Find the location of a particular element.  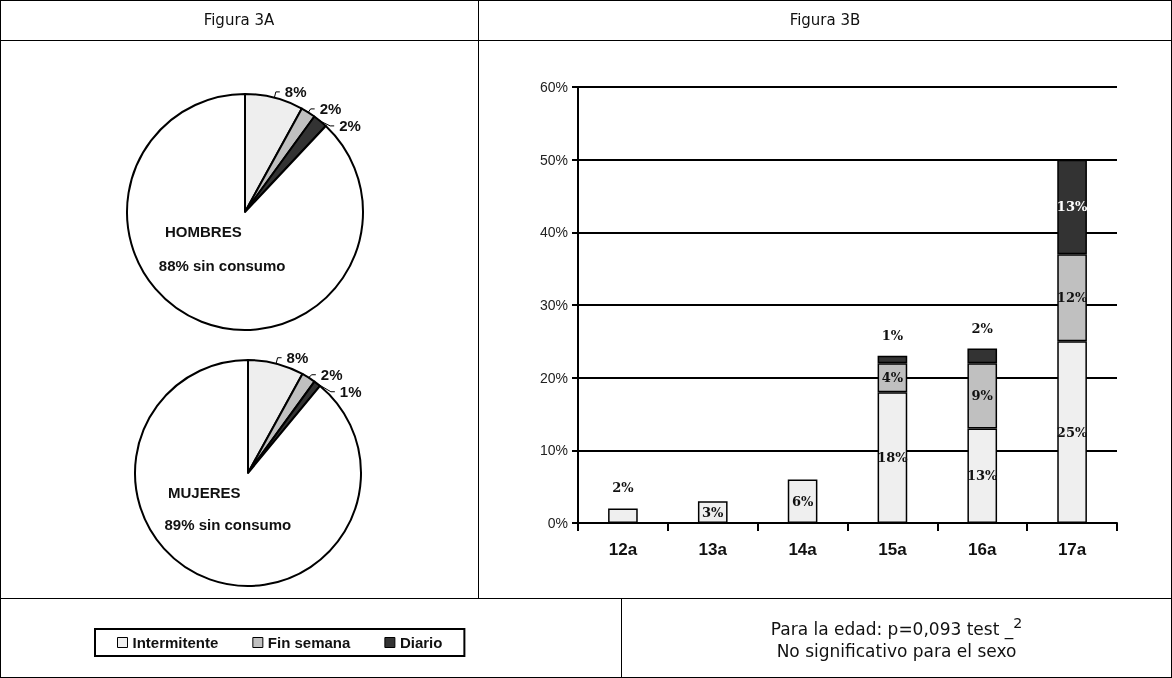

text: MUJERES is located at coordinates (204, 492).